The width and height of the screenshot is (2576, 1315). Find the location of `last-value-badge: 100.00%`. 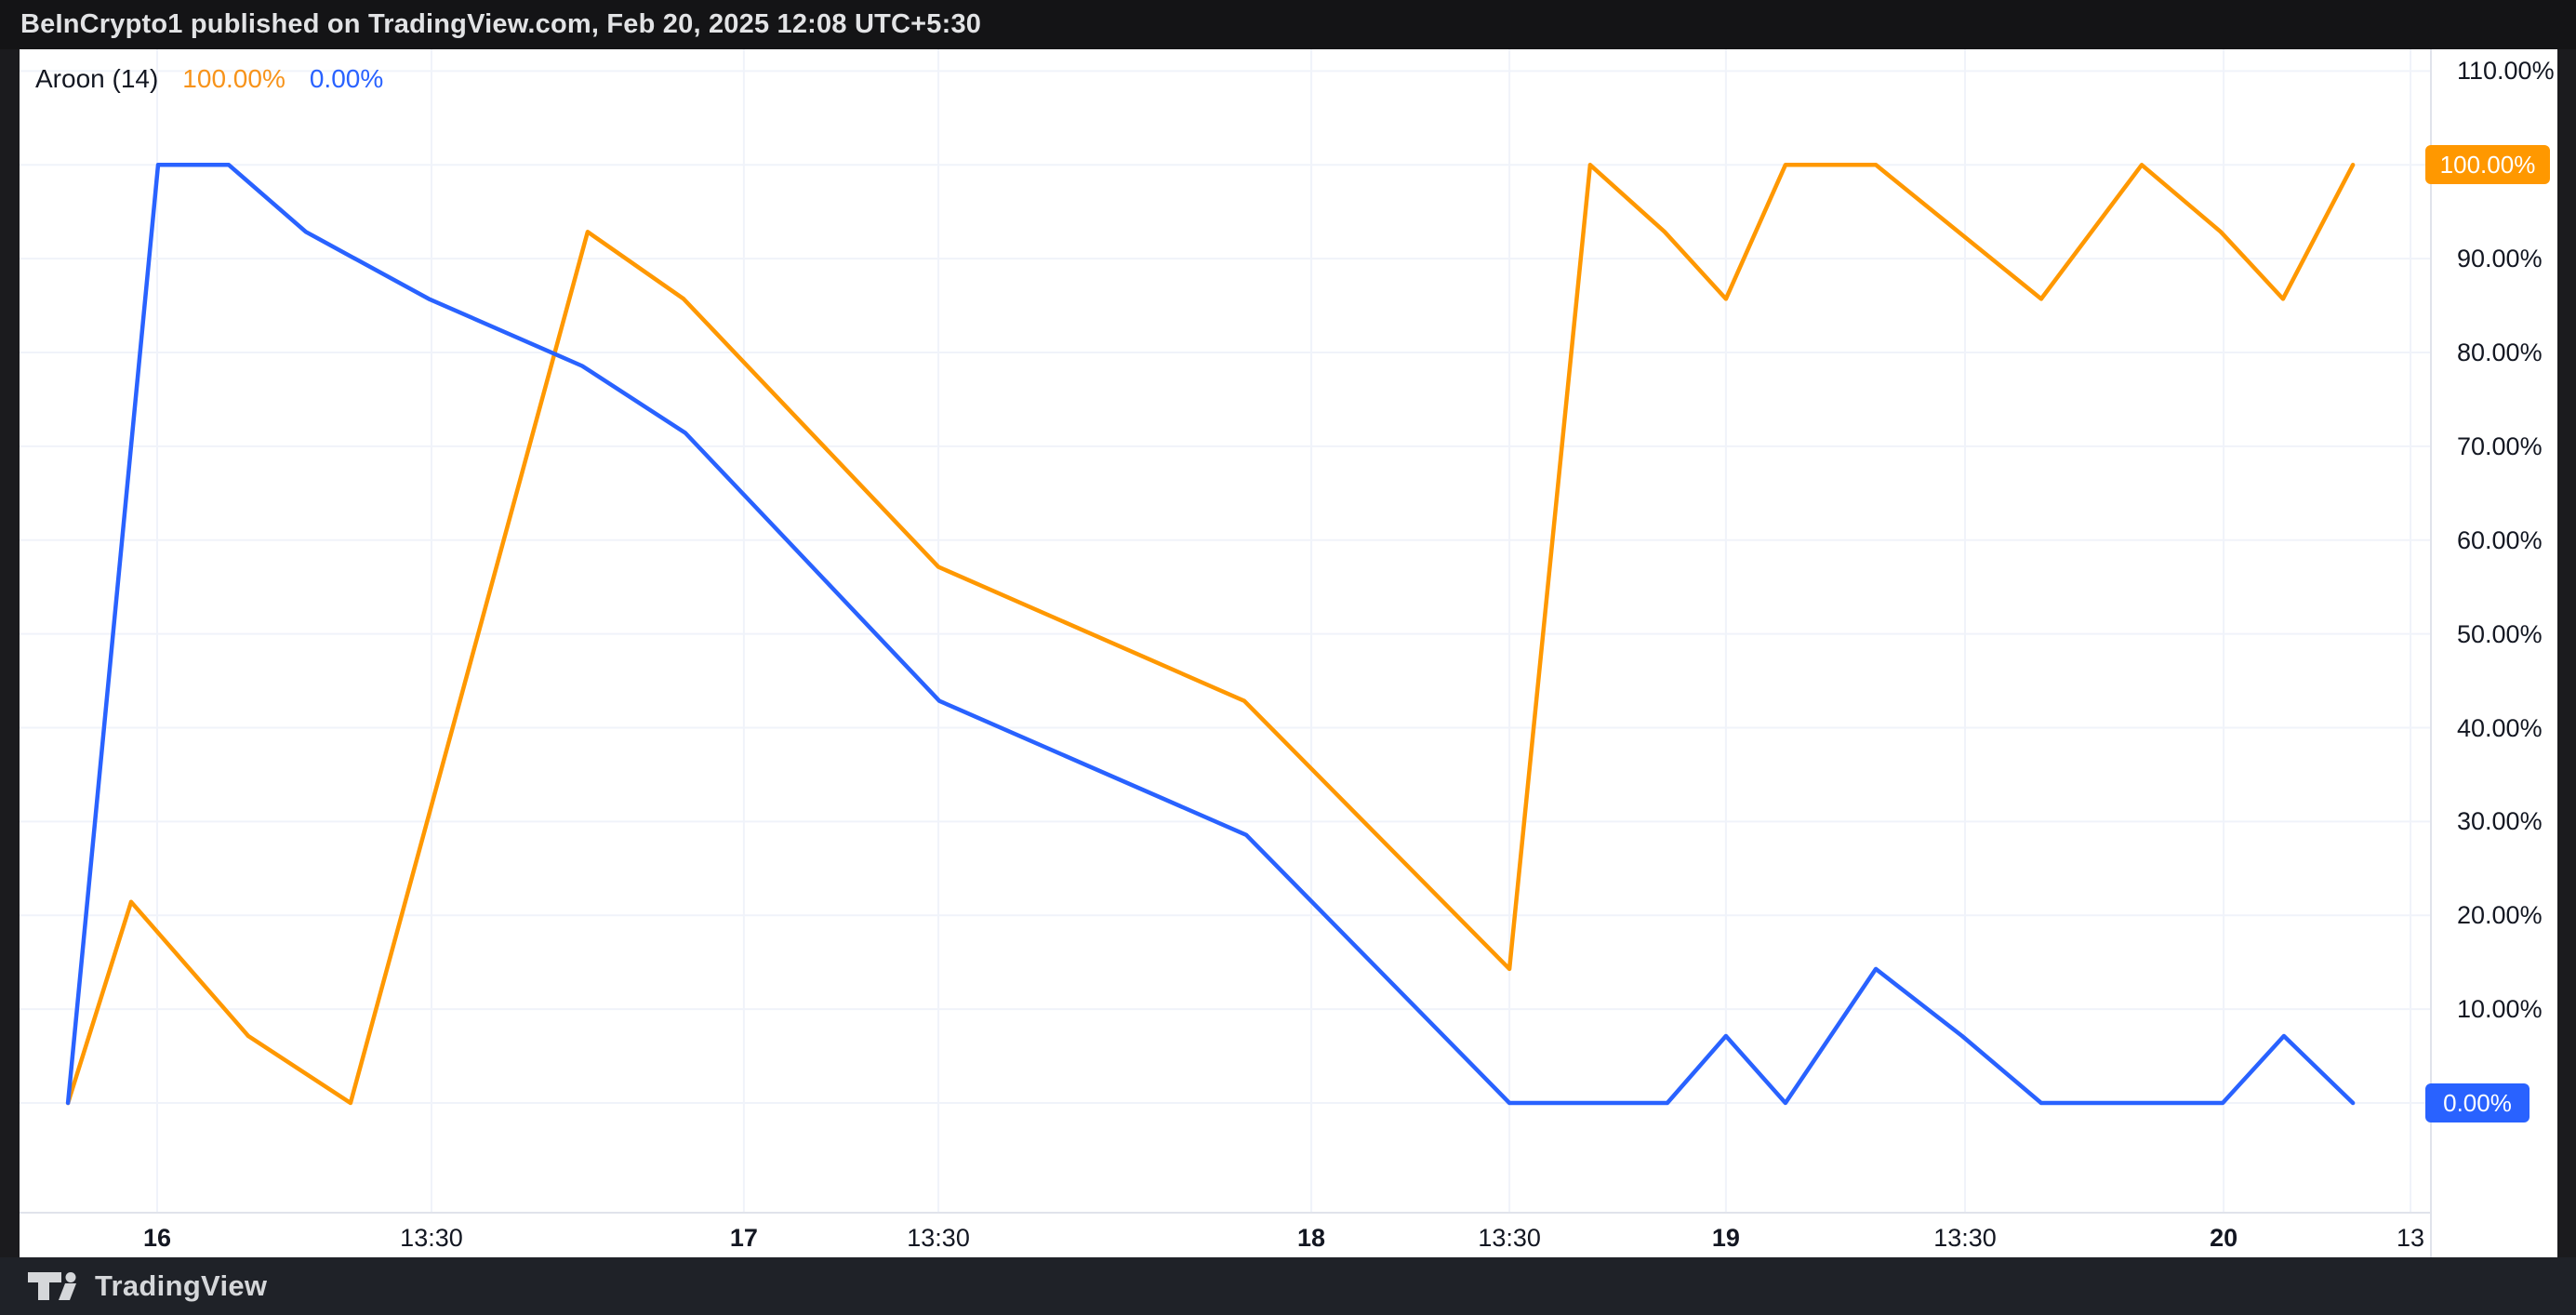

last-value-badge: 100.00% is located at coordinates (2487, 165).